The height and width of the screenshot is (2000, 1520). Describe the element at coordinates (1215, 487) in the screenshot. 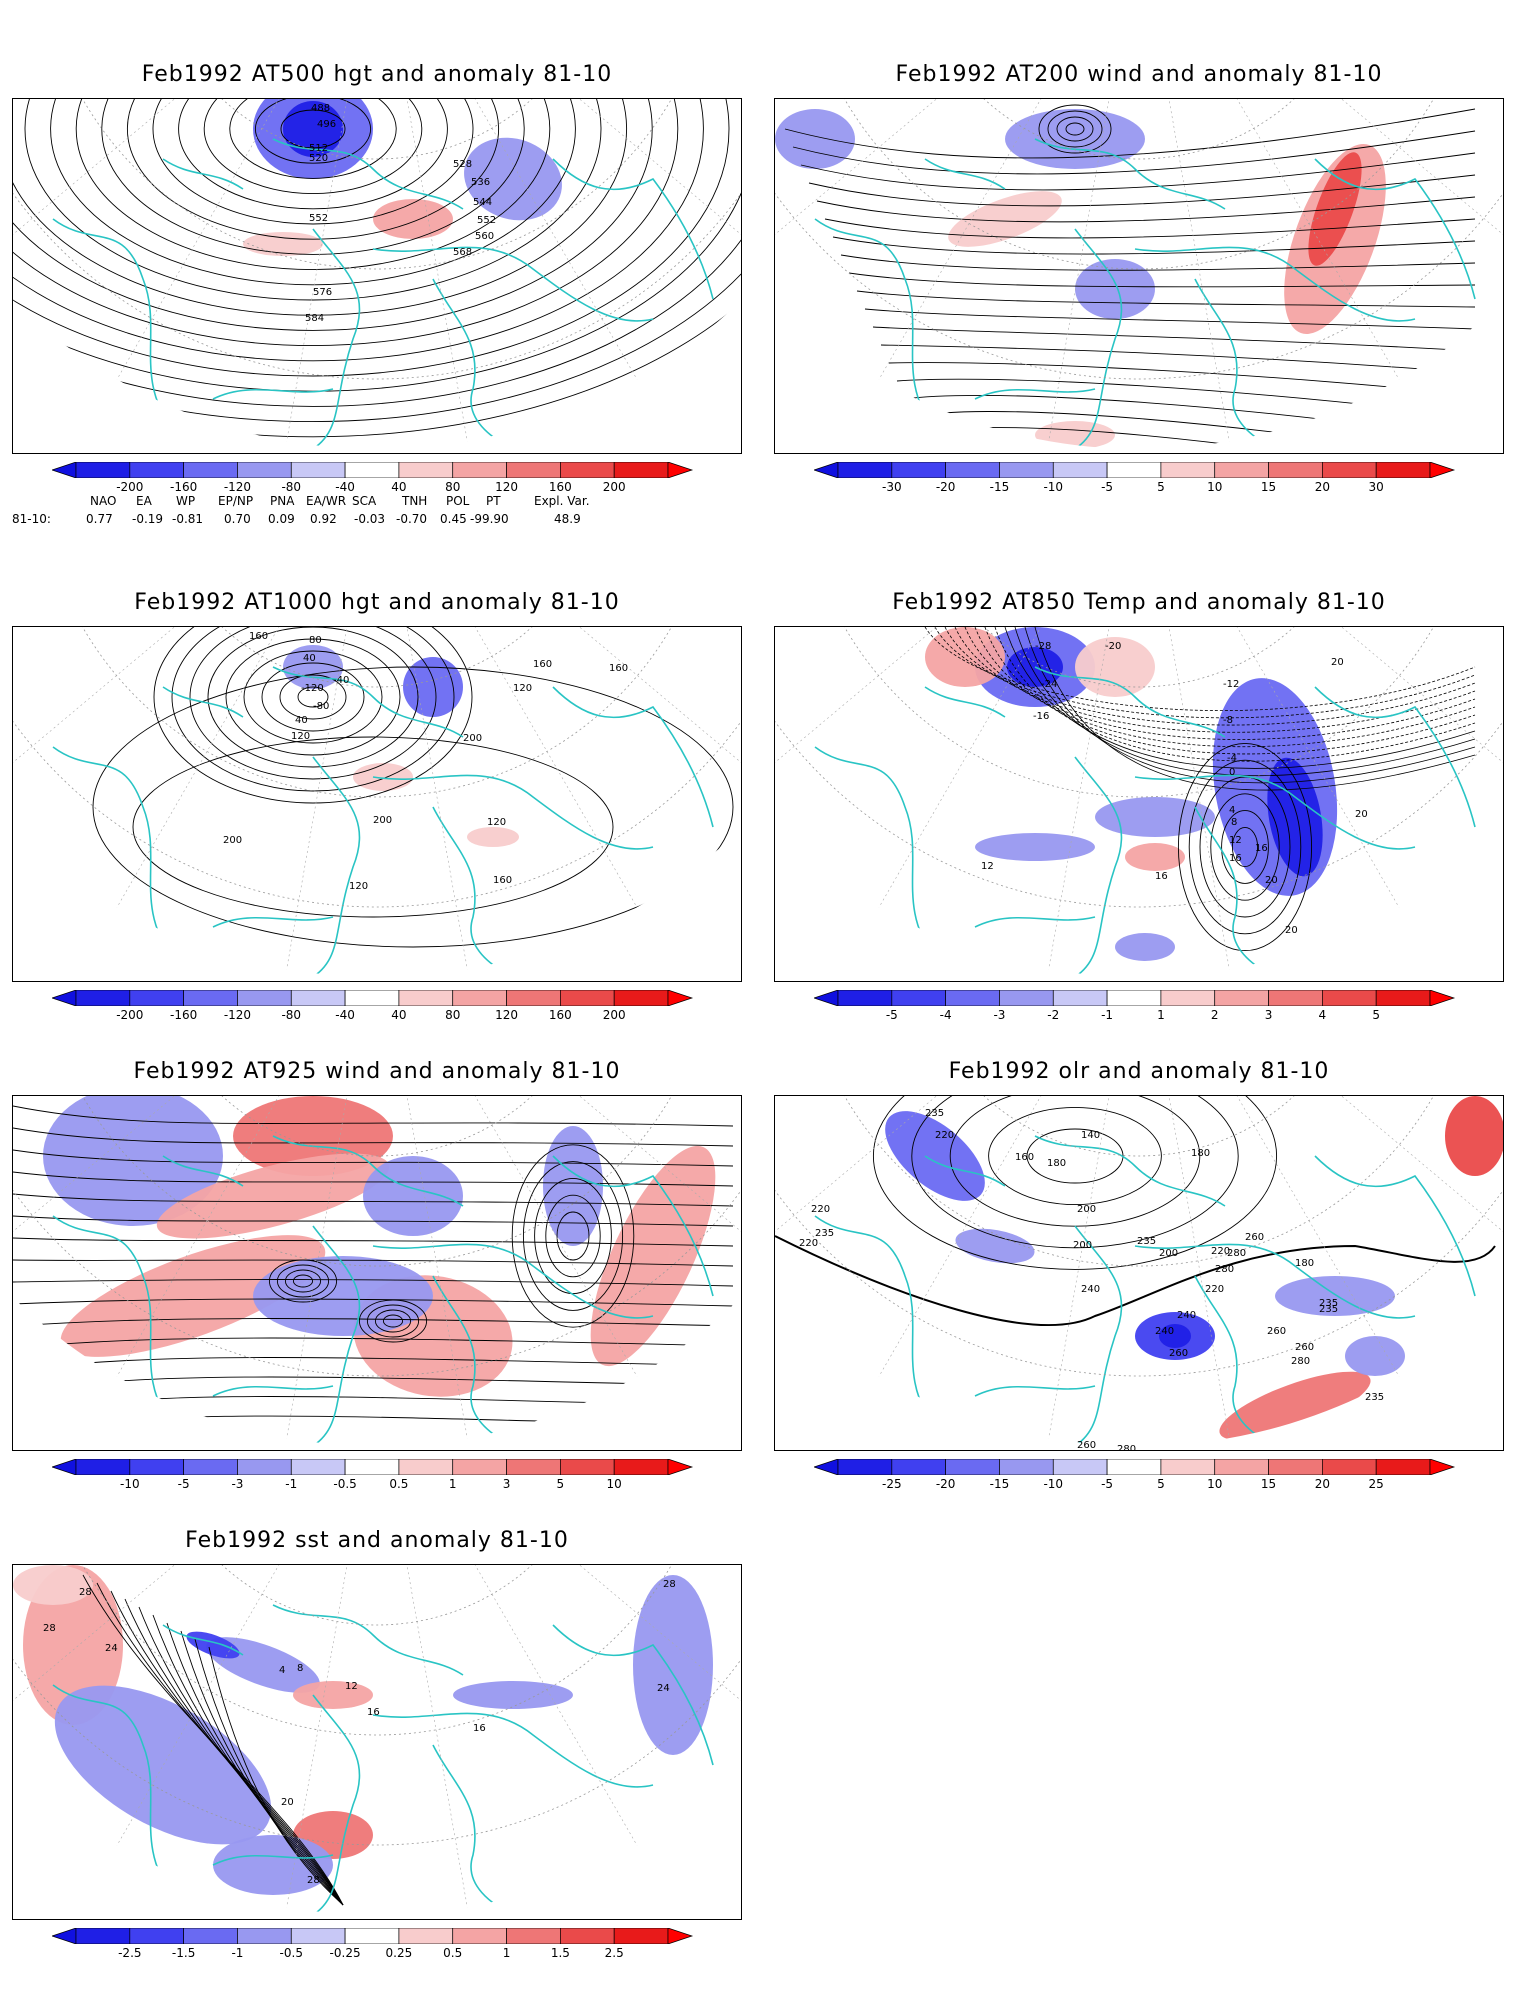

I see `colorbar-tick-label: 10` at that location.